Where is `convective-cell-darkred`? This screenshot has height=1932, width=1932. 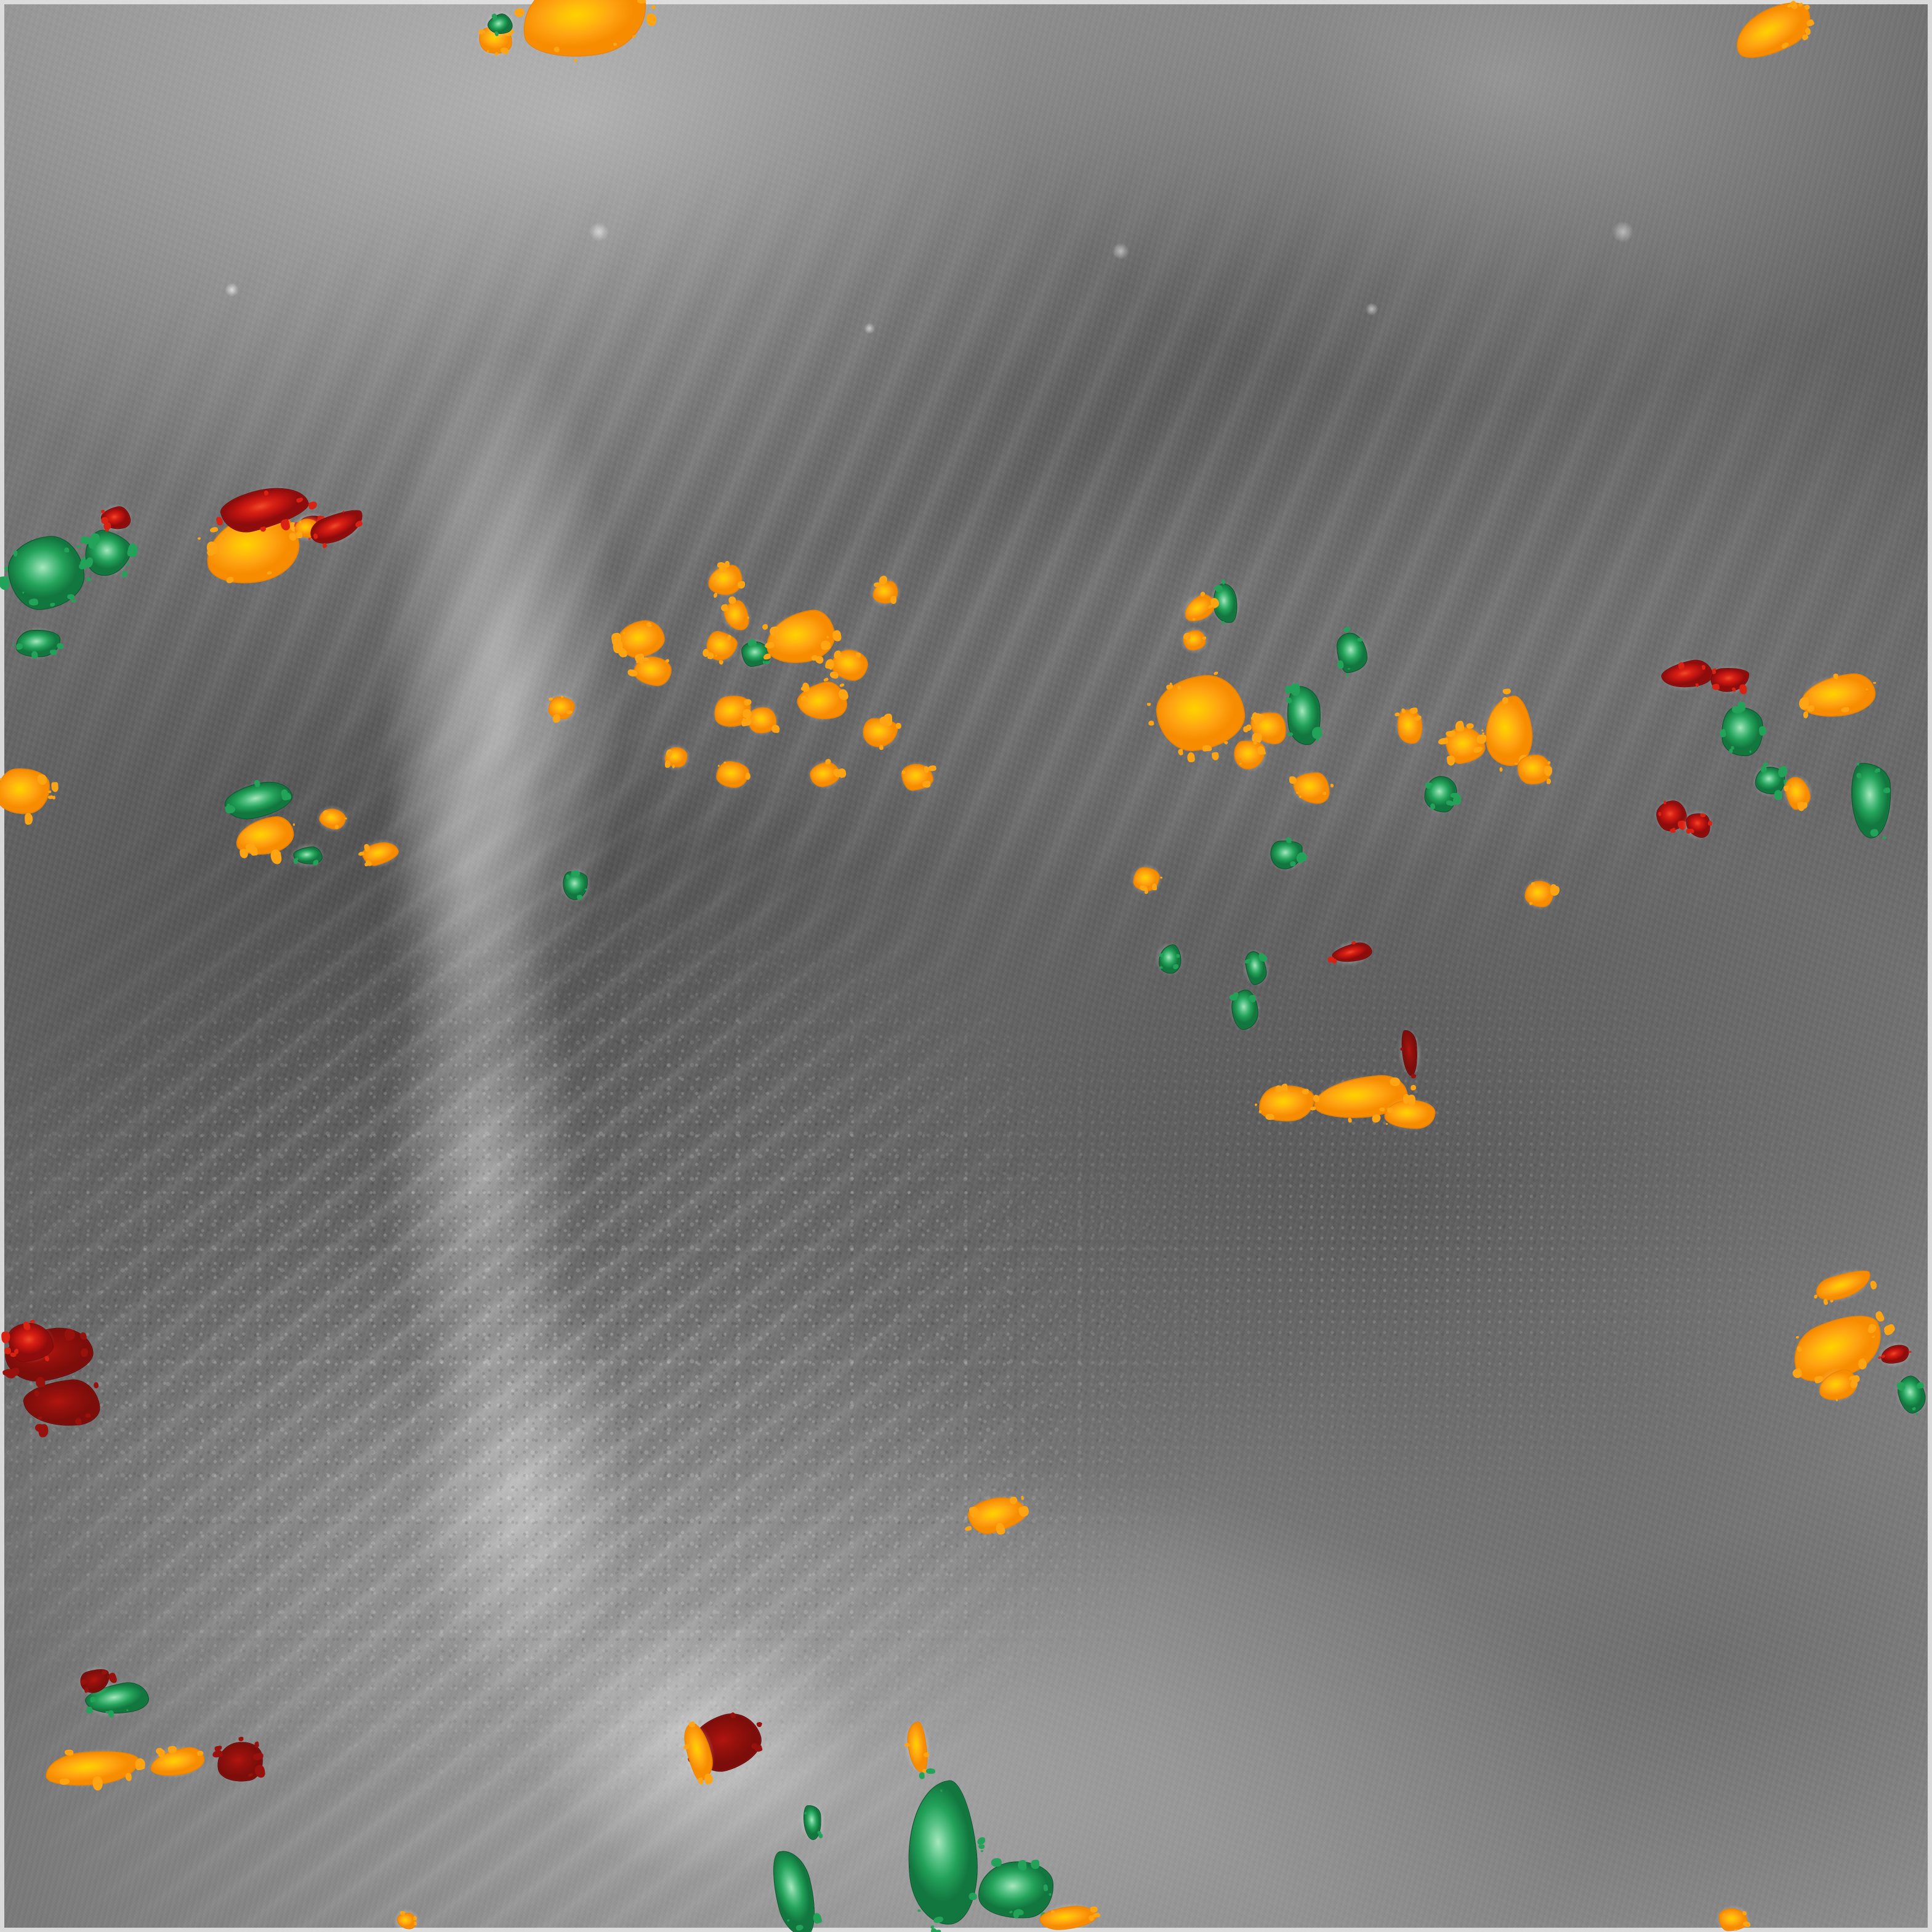 convective-cell-darkred is located at coordinates (1409, 1054).